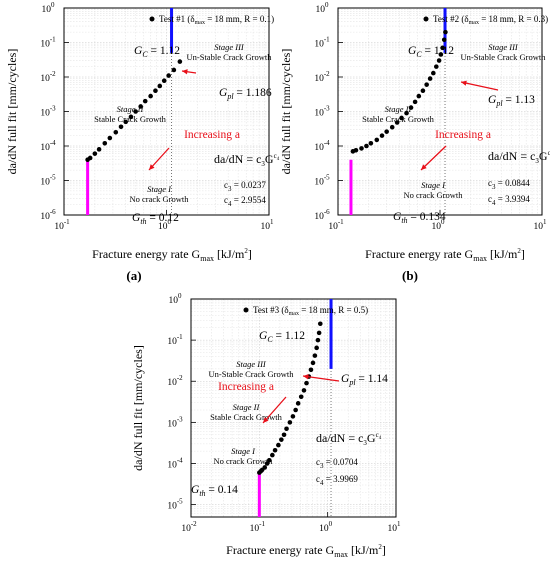  I want to click on legend: Test #2 (δmax = 18 mm, R = 0.3), so click(485, 20).